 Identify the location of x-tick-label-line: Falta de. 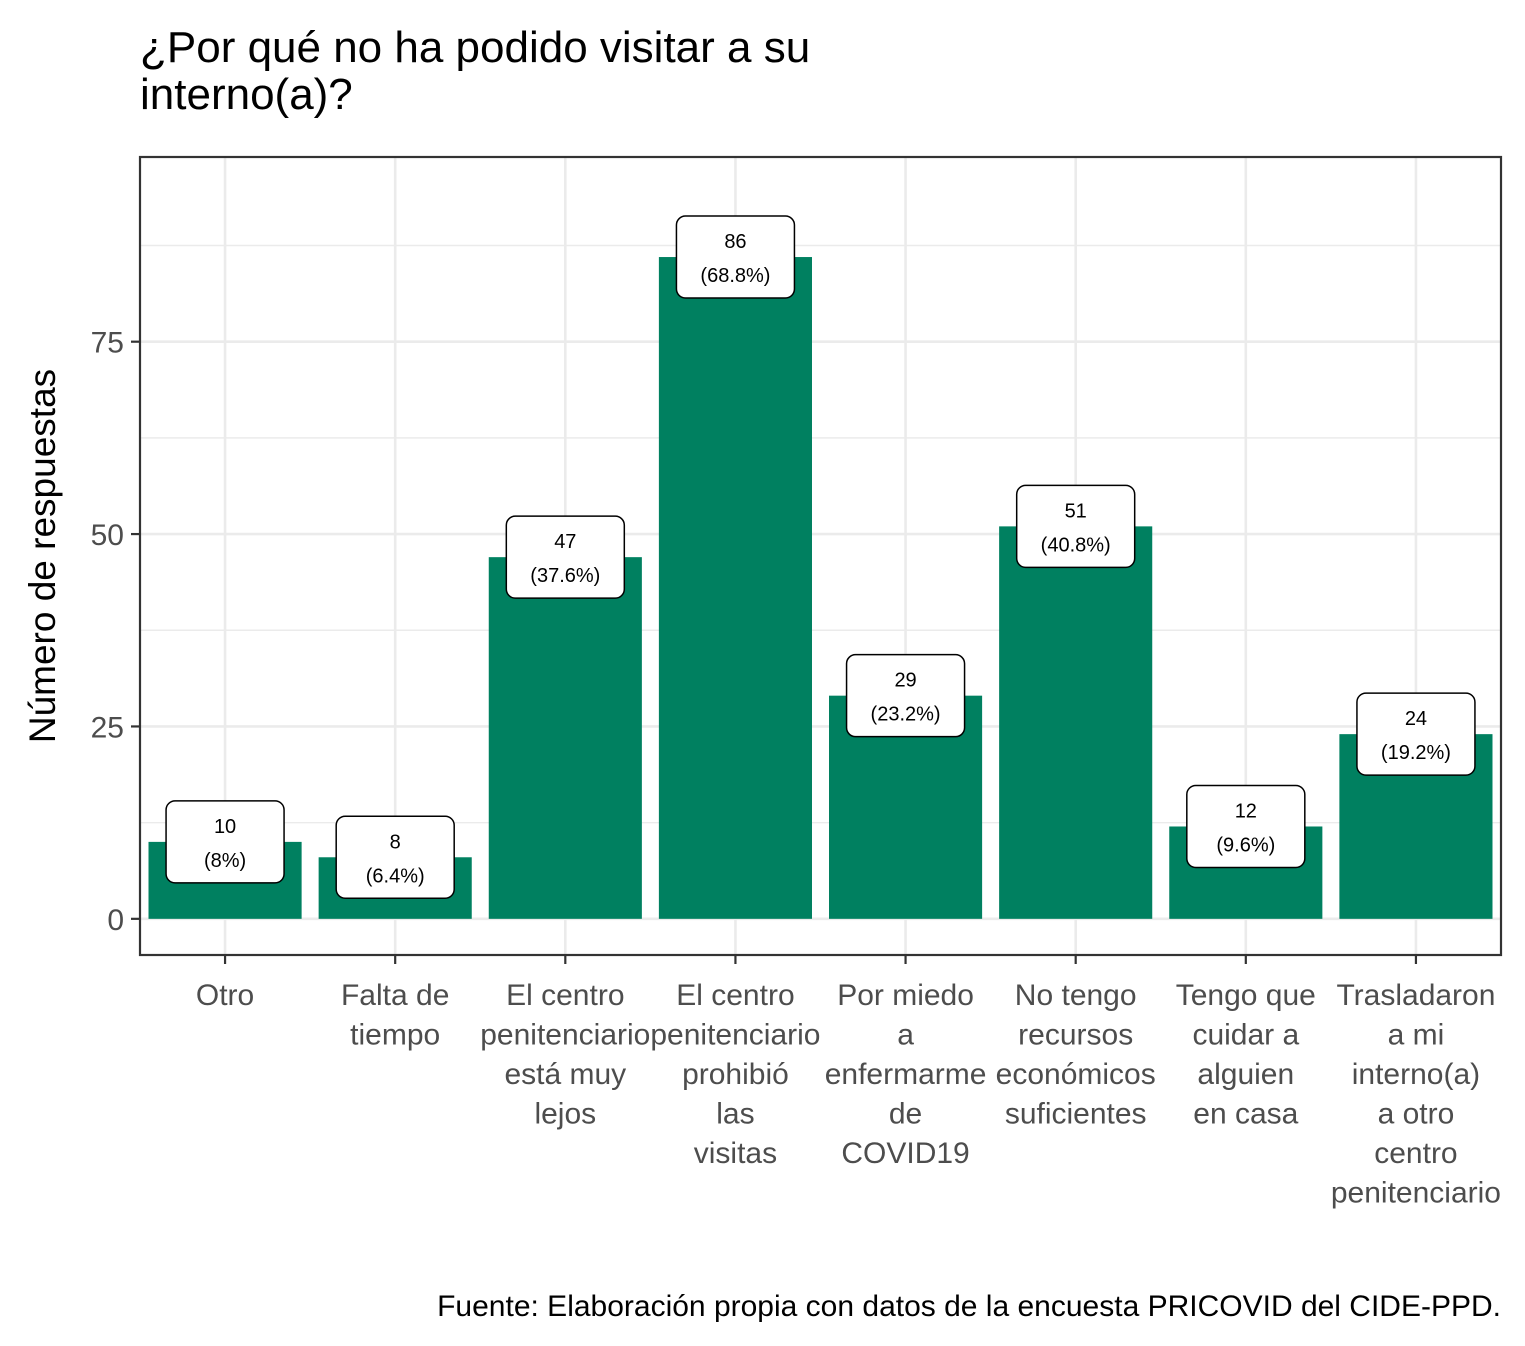
(395, 995).